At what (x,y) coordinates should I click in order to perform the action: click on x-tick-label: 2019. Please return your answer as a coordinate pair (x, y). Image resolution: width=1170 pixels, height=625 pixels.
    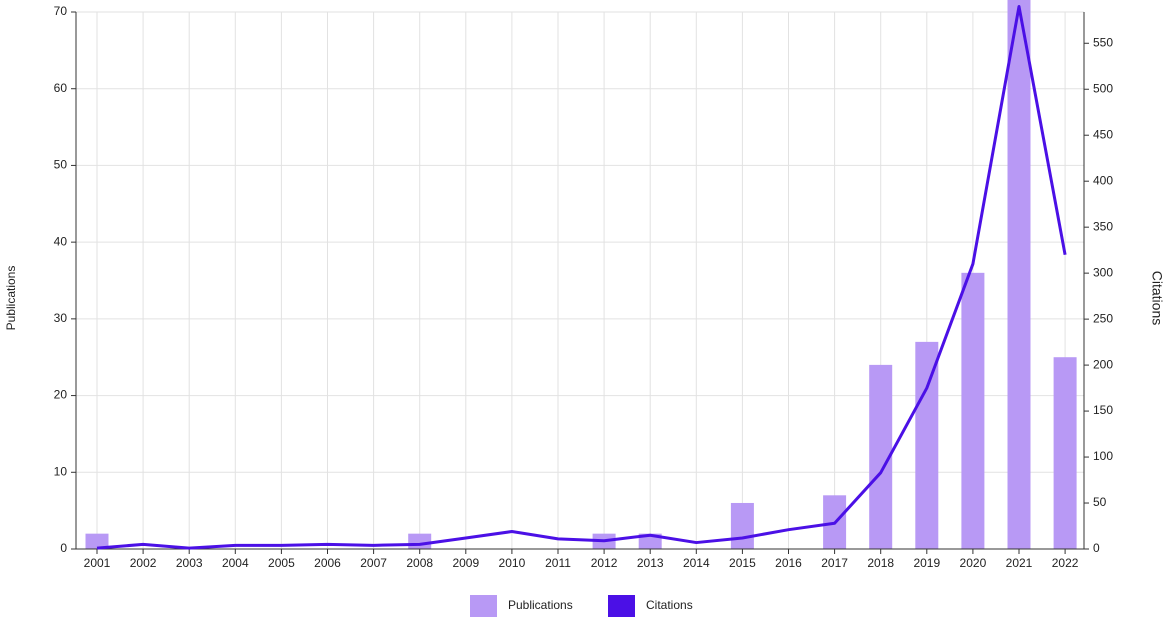
    Looking at the image, I should click on (926, 563).